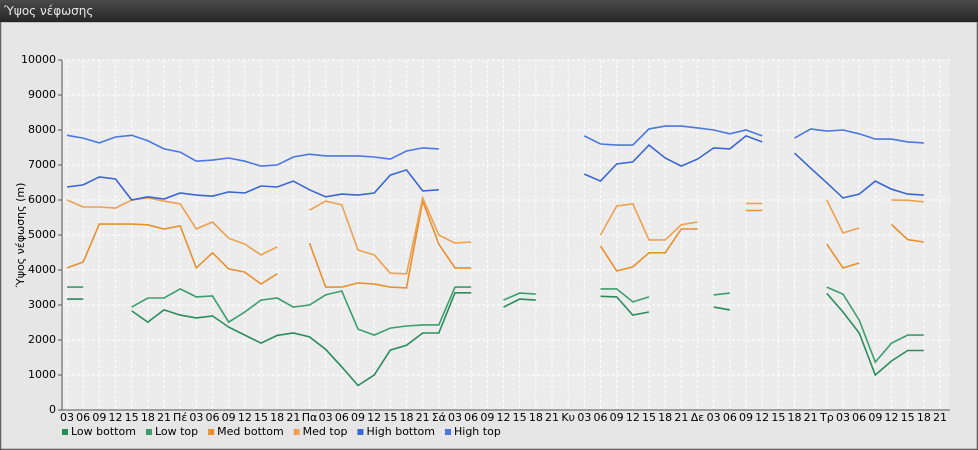 Image resolution: width=978 pixels, height=450 pixels. I want to click on y-tick-label: 10000, so click(38, 59).